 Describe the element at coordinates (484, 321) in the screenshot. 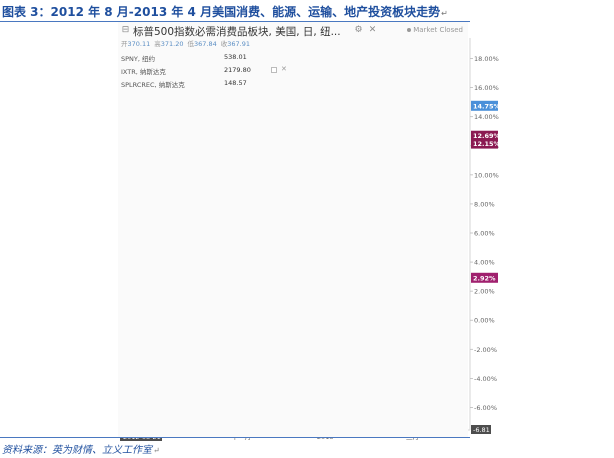

I see `y-tick-label: 0.00%` at that location.